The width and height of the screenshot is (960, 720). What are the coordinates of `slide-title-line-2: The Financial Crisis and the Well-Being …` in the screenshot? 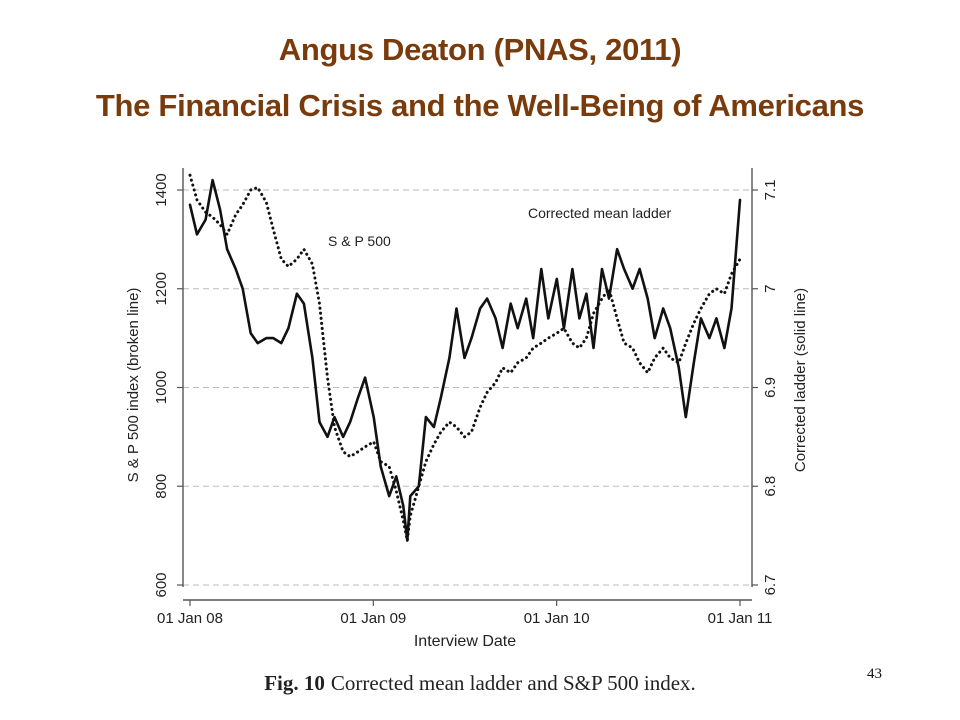 It's located at (480, 105).